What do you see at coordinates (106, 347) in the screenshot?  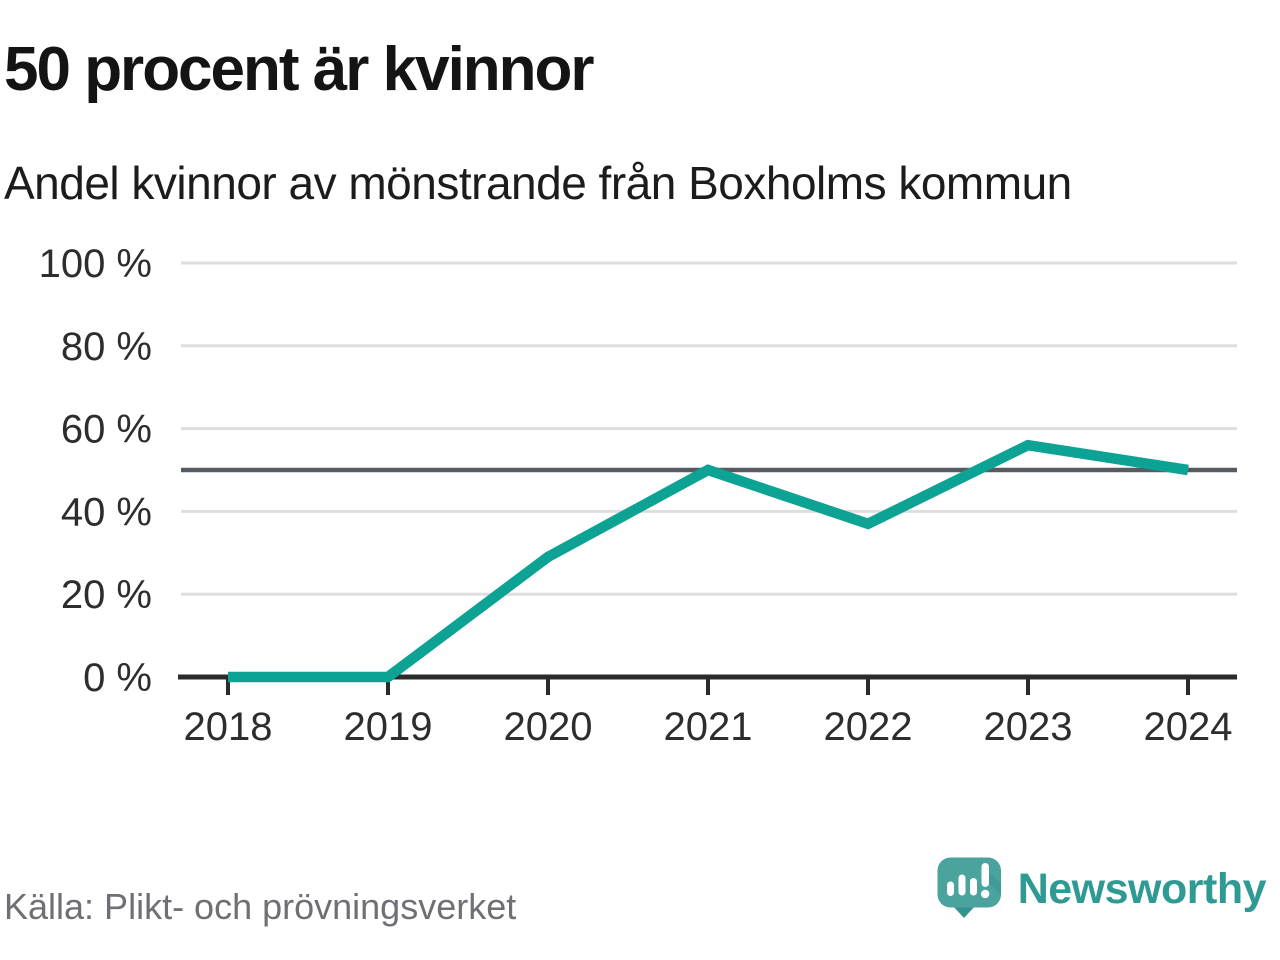 I see `y-axis-label: 80 %` at bounding box center [106, 347].